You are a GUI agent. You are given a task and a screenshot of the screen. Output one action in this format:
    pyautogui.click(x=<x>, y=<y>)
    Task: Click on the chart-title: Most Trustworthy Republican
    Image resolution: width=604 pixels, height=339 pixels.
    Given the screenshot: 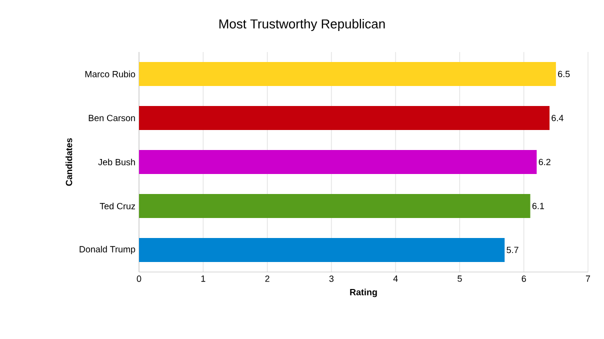 What is the action you would take?
    pyautogui.click(x=302, y=25)
    